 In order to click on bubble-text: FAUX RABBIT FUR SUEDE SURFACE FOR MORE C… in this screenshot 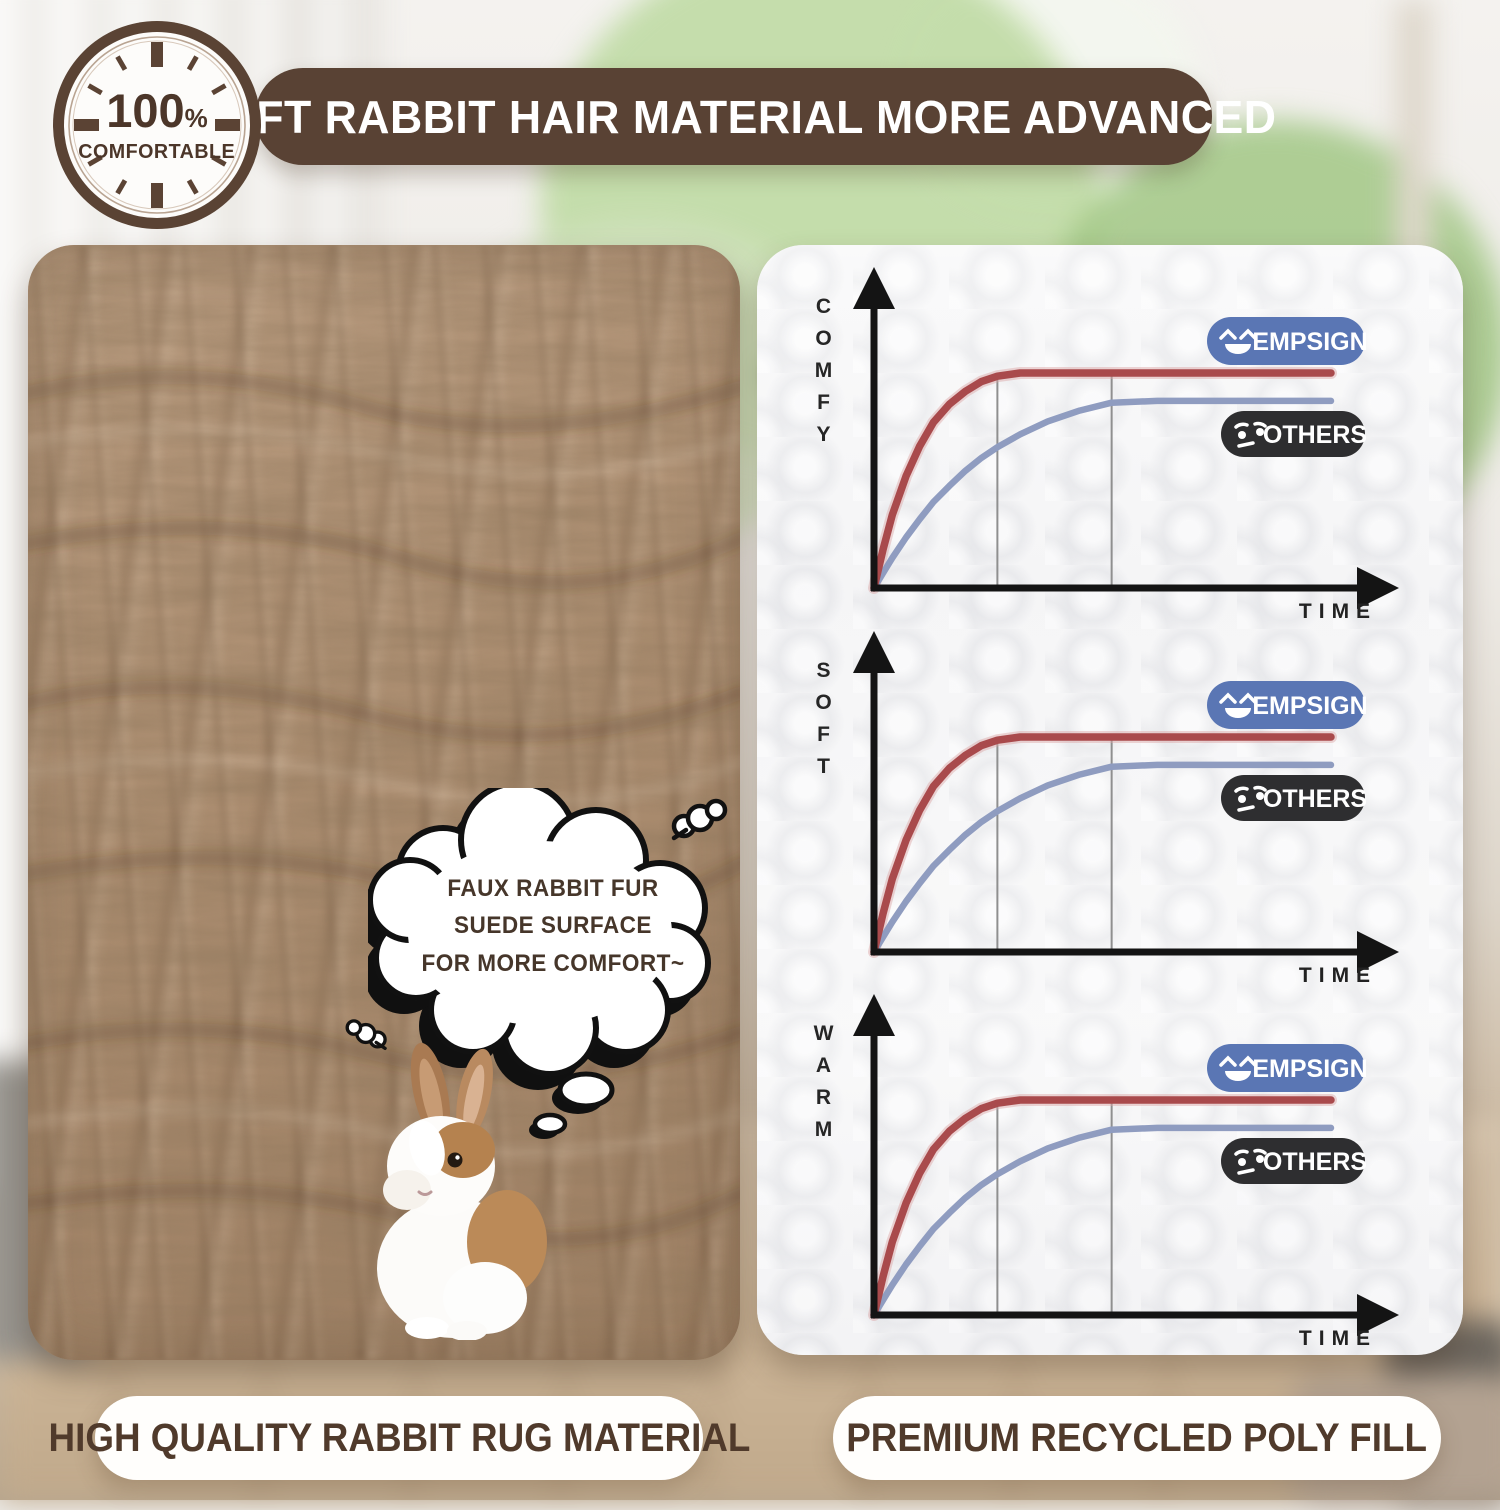, I will do `click(553, 926)`.